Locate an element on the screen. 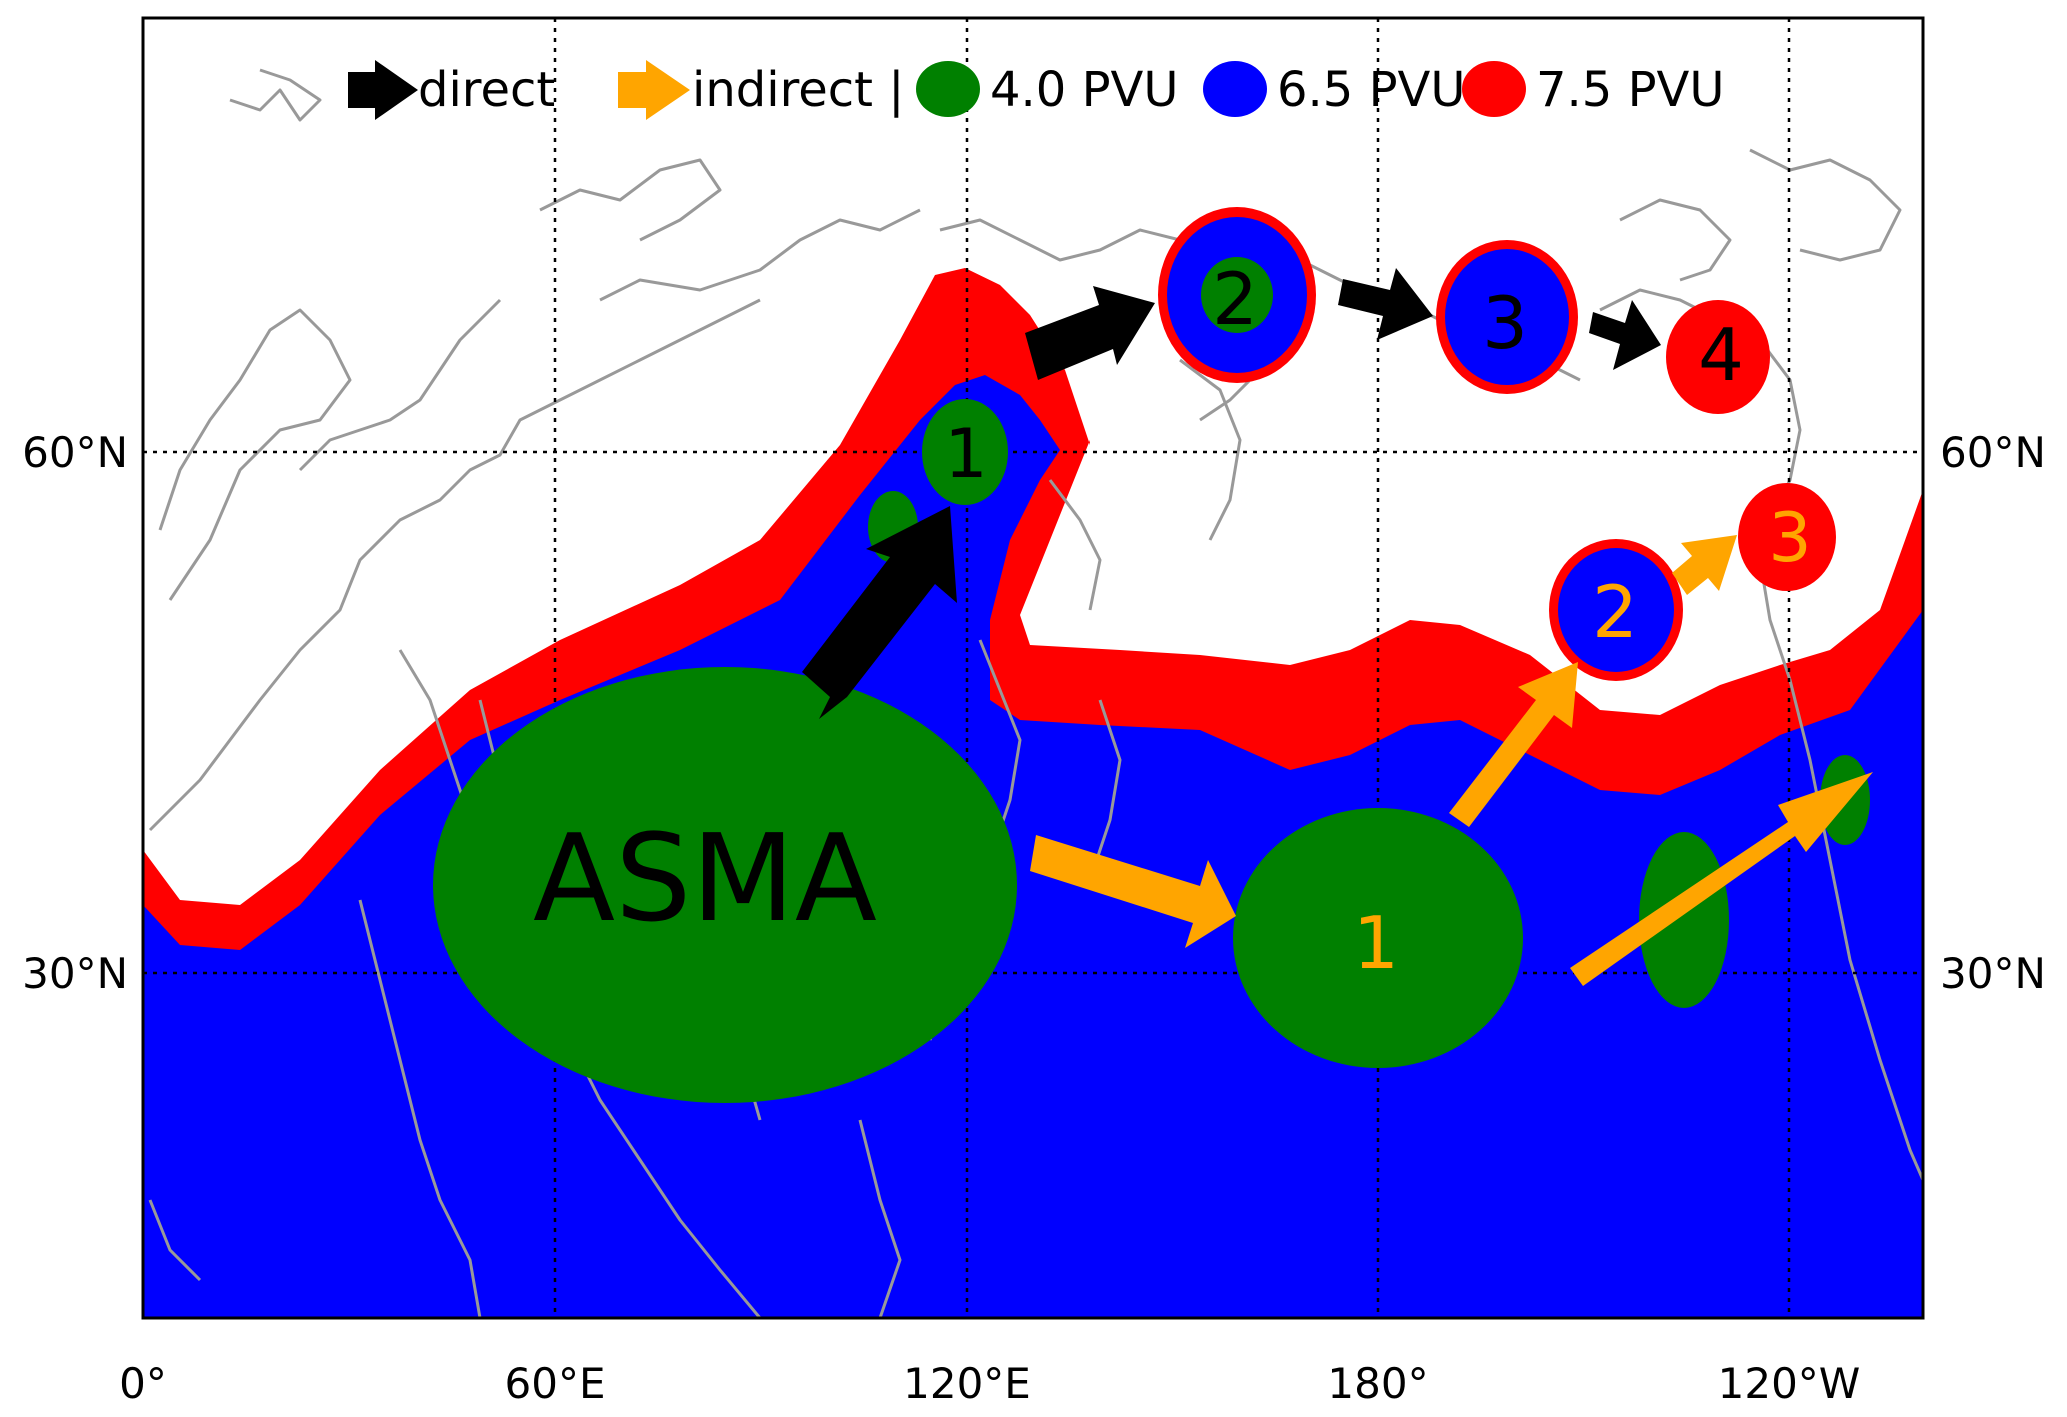  legend-pv-4-0-label: 4.0 PVU is located at coordinates (1084, 90).